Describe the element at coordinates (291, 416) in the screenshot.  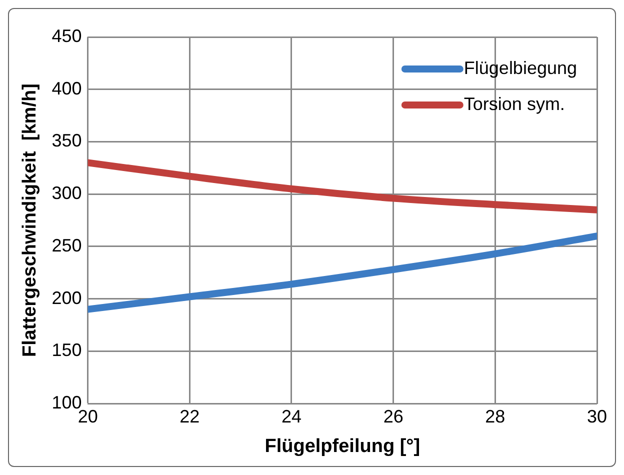
I see `x-tick-label: 24` at that location.